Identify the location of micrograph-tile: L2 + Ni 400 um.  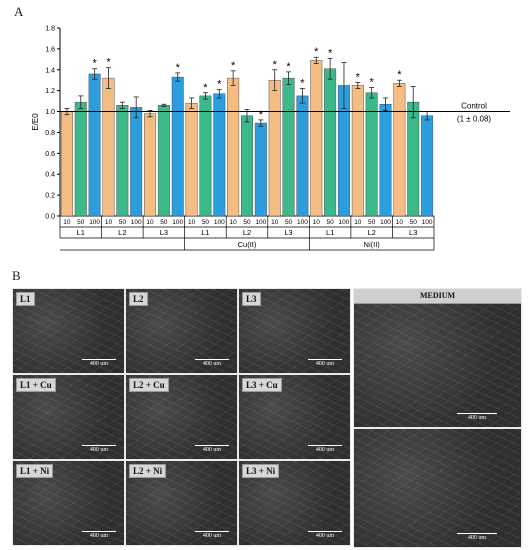
(181, 503).